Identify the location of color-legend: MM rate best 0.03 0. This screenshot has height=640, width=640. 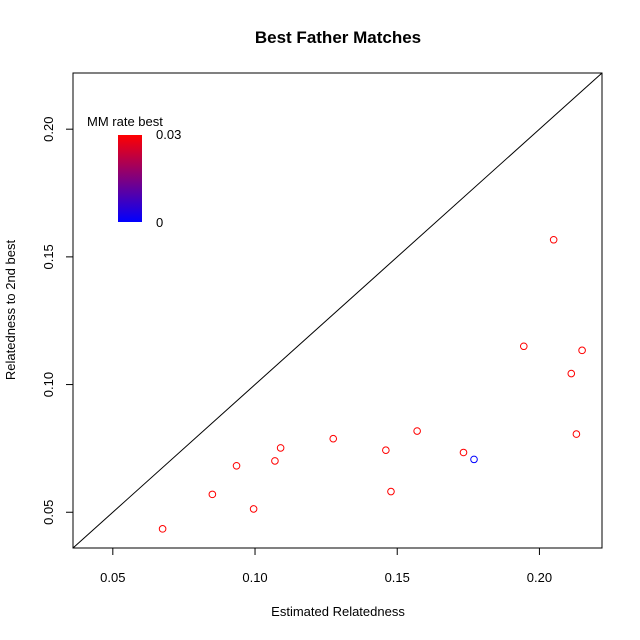
(134, 172).